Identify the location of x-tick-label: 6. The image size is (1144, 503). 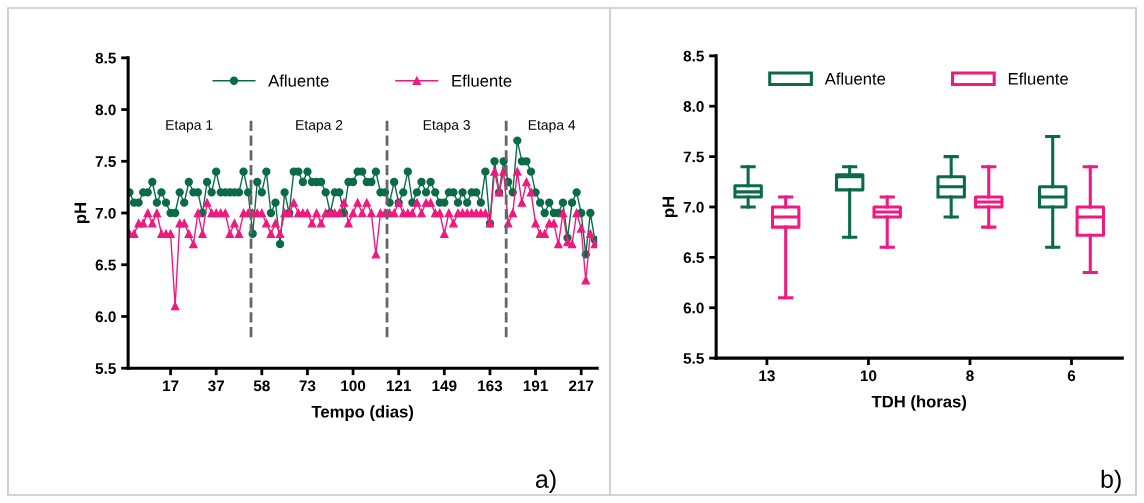
(1071, 376).